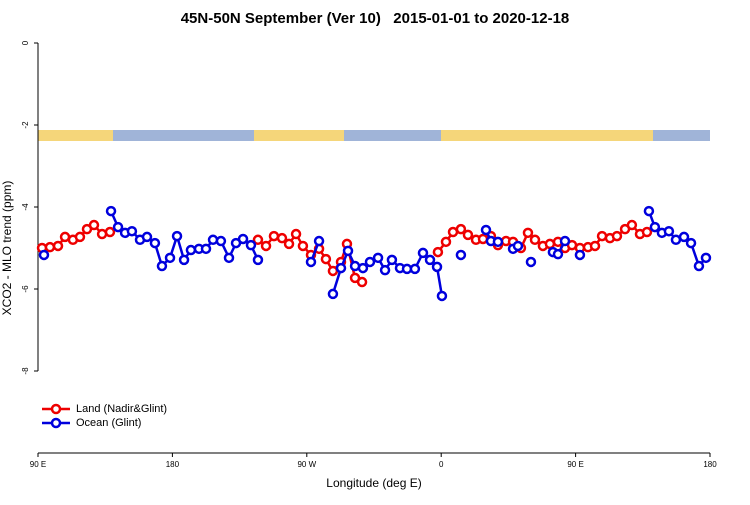  Describe the element at coordinates (25, 125) in the screenshot. I see `y-tick-label: -2` at that location.